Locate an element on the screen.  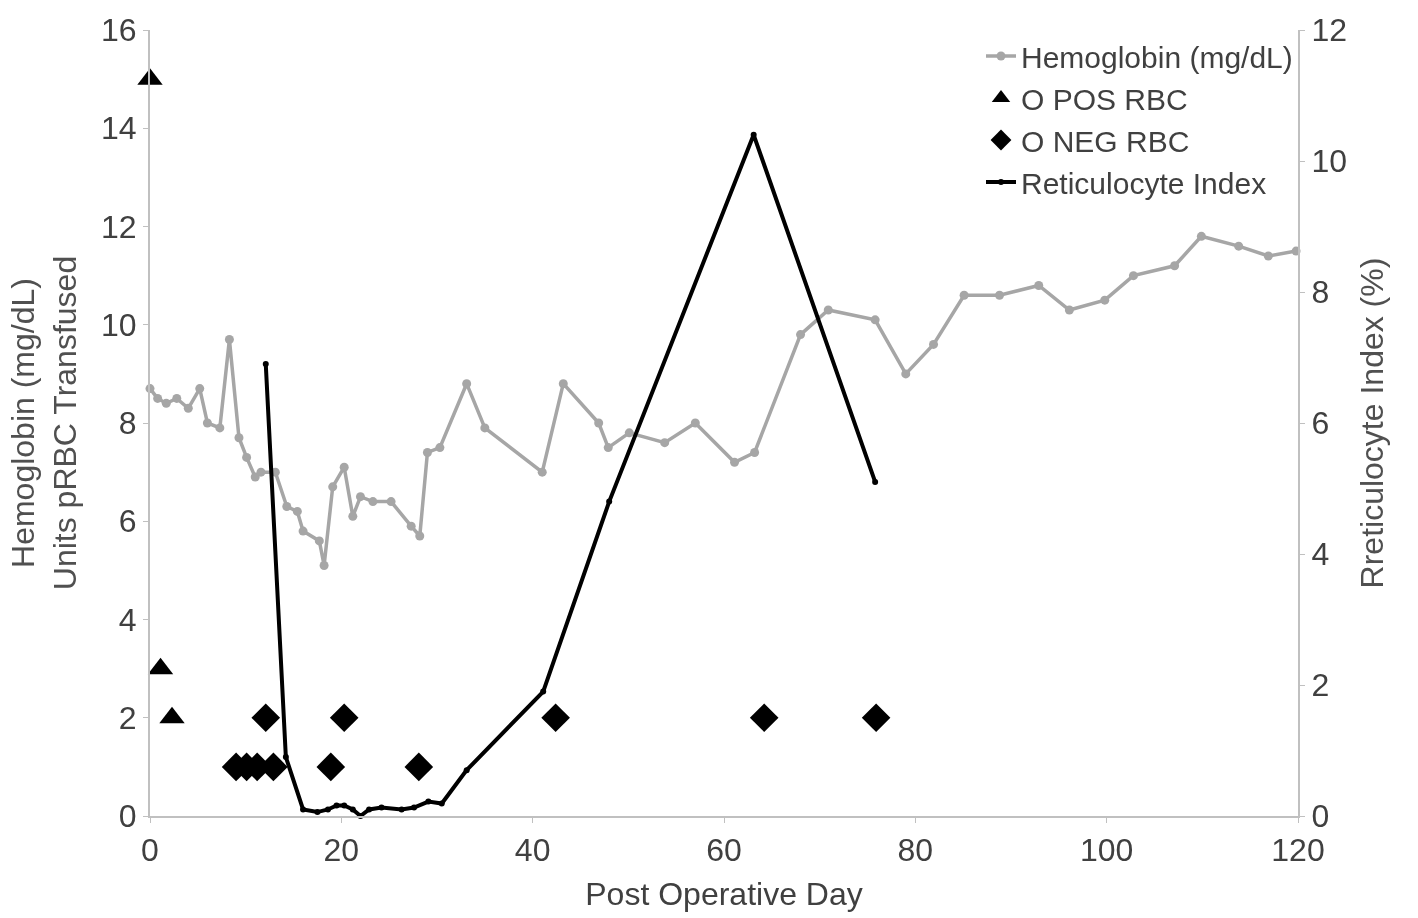
x-tick-label: 60 is located at coordinates (724, 850).